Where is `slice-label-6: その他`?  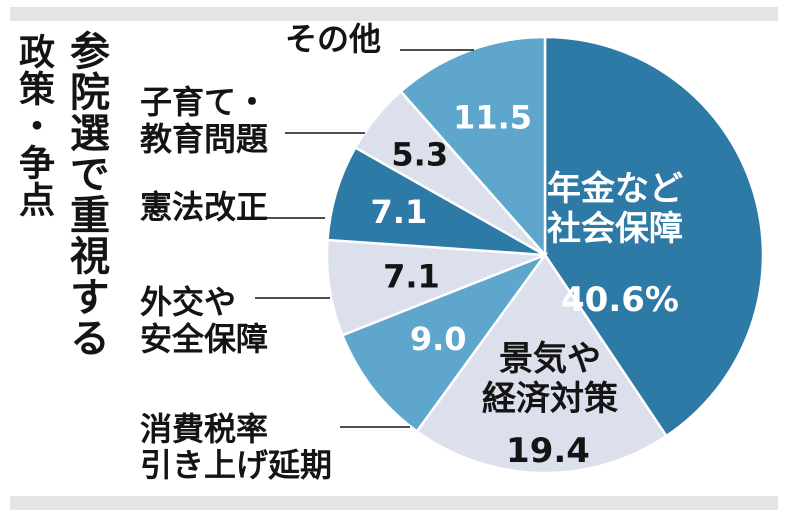
slice-label-6: その他 is located at coordinates (333, 39).